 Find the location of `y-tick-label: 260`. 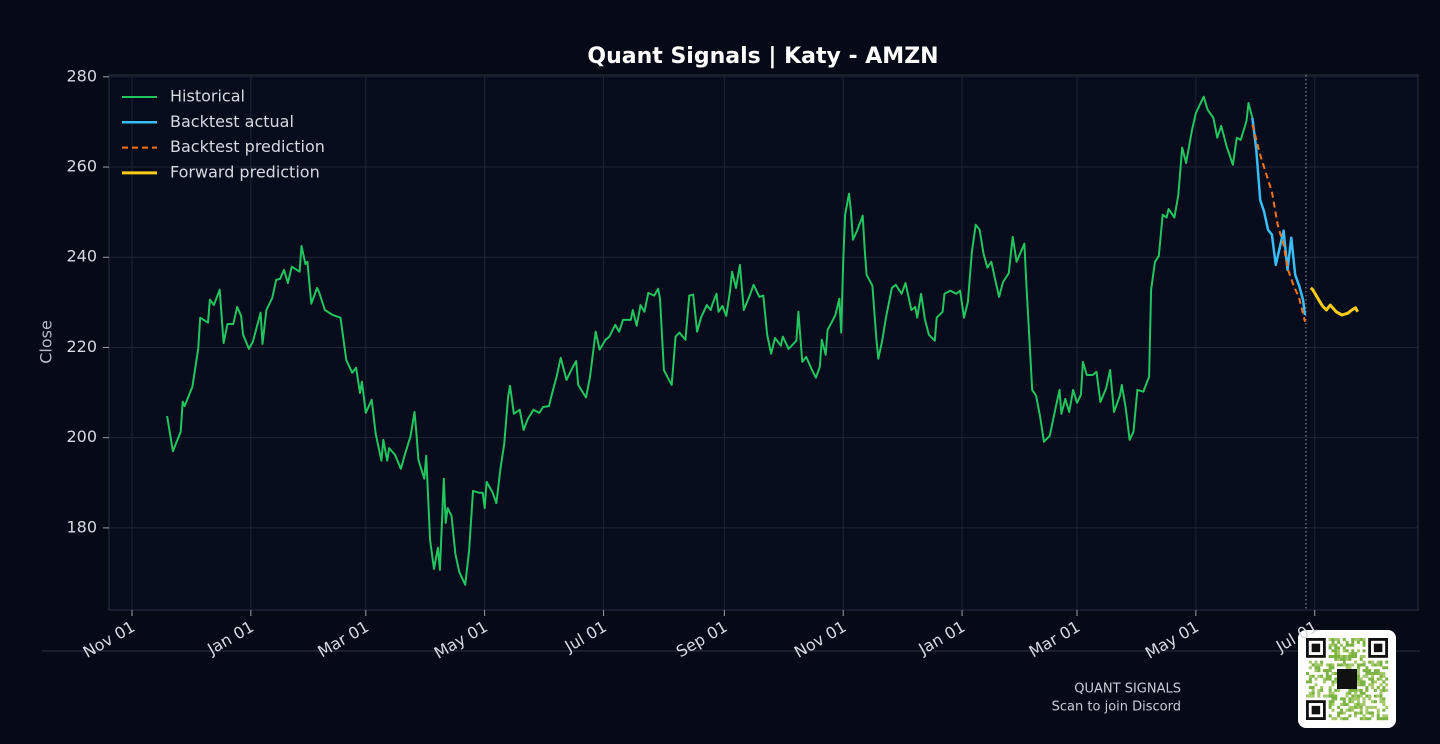

y-tick-label: 260 is located at coordinates (81, 166).